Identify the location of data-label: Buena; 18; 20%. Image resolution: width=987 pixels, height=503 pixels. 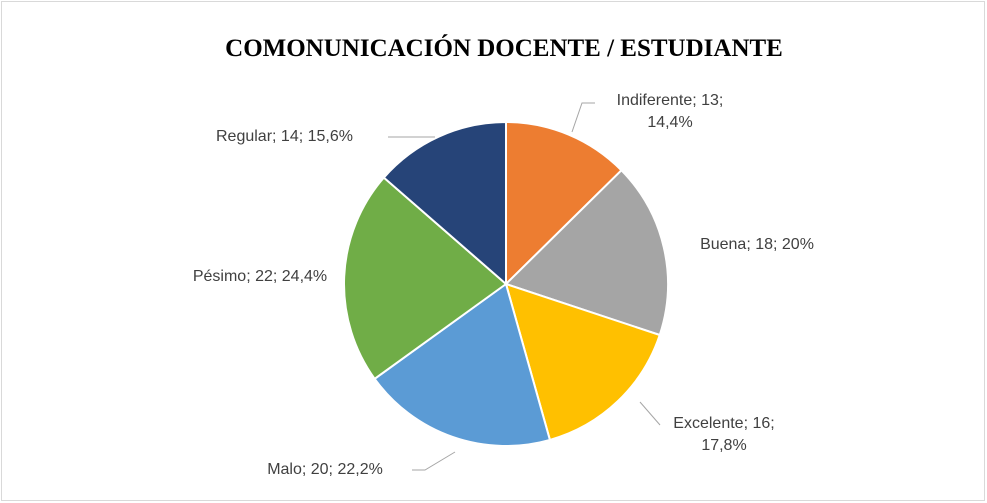
(757, 244).